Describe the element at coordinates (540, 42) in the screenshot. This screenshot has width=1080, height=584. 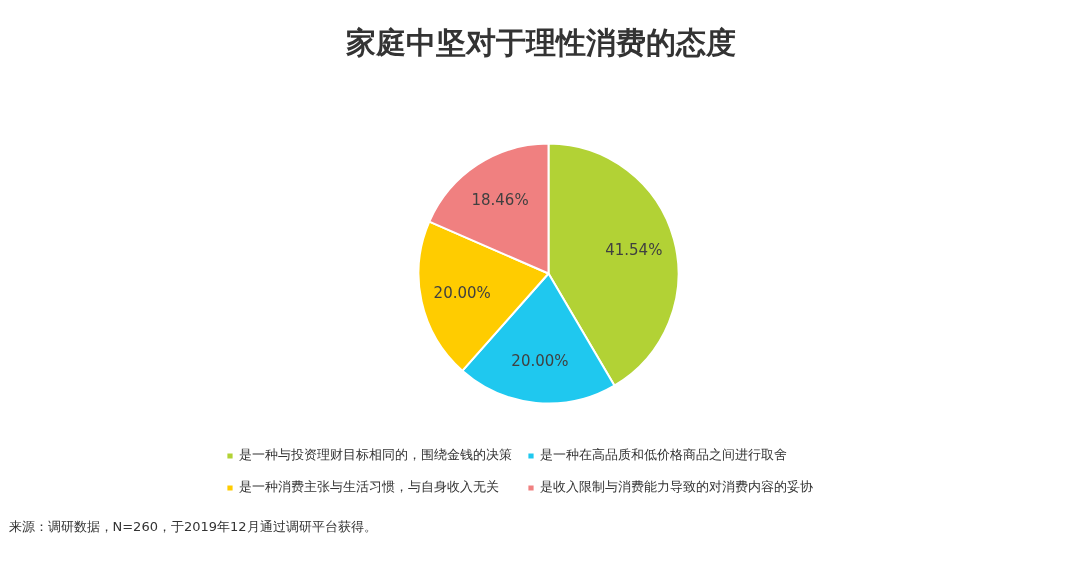
I see `chart-title: 家庭中坚对于理性消费的态度` at that location.